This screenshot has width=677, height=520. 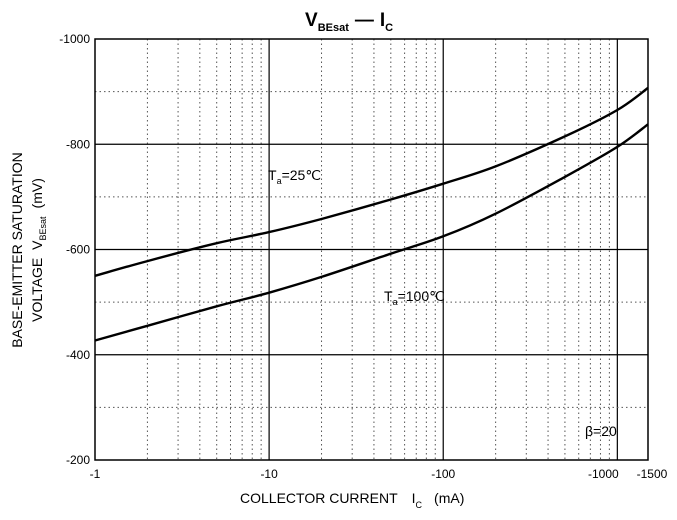 I want to click on x-tick-label: -100, so click(x=443, y=474).